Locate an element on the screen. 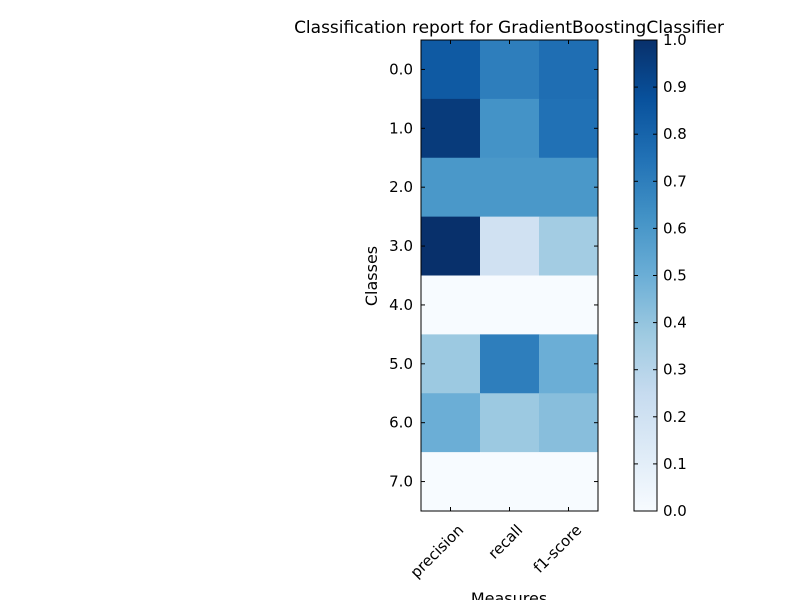  y-tick-label: 7.0 is located at coordinates (401, 482).